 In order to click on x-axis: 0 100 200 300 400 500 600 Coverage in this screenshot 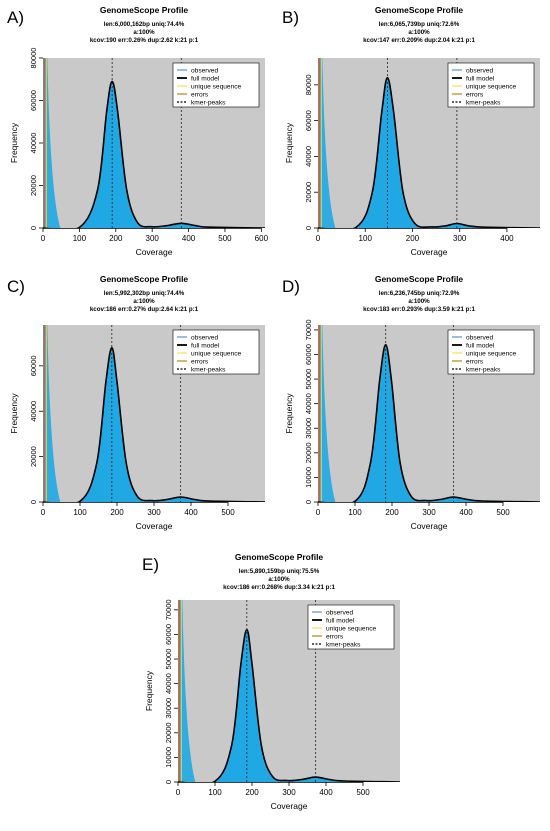, I will do `click(155, 242)`.